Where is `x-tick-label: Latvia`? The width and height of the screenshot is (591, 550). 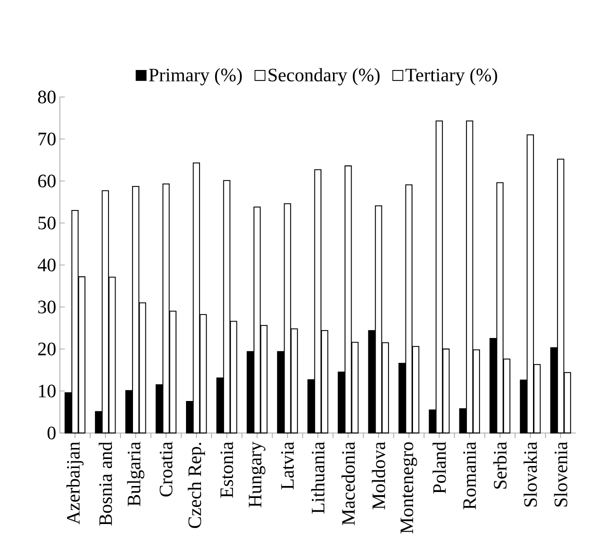 x-tick-label: Latvia is located at coordinates (287, 466).